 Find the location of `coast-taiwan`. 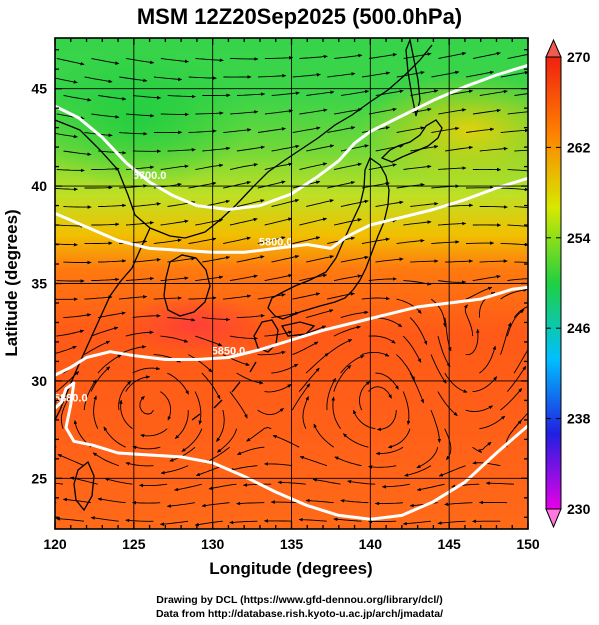

coast-taiwan is located at coordinates (84, 486).